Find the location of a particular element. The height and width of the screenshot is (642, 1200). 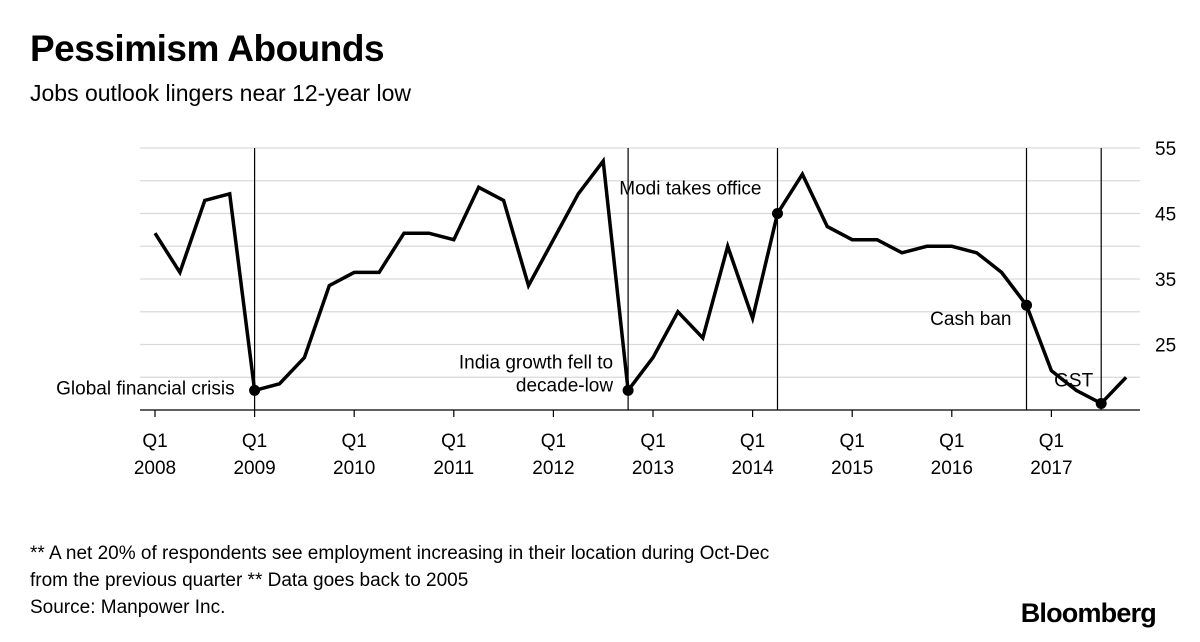

annotation-label: India growth fell to is located at coordinates (536, 362).